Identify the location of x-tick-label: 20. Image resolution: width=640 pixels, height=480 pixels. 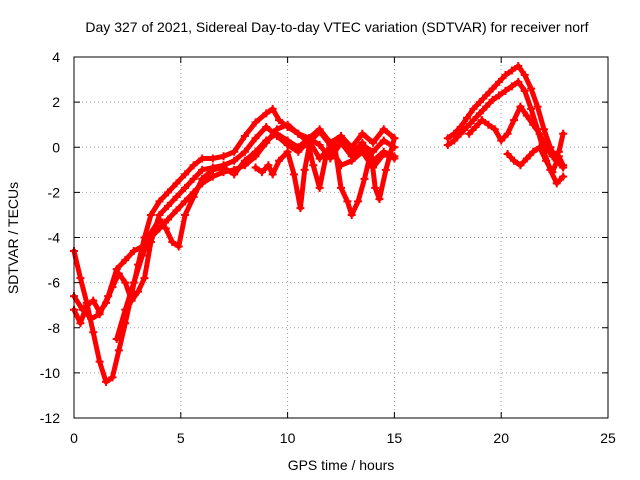
(501, 438).